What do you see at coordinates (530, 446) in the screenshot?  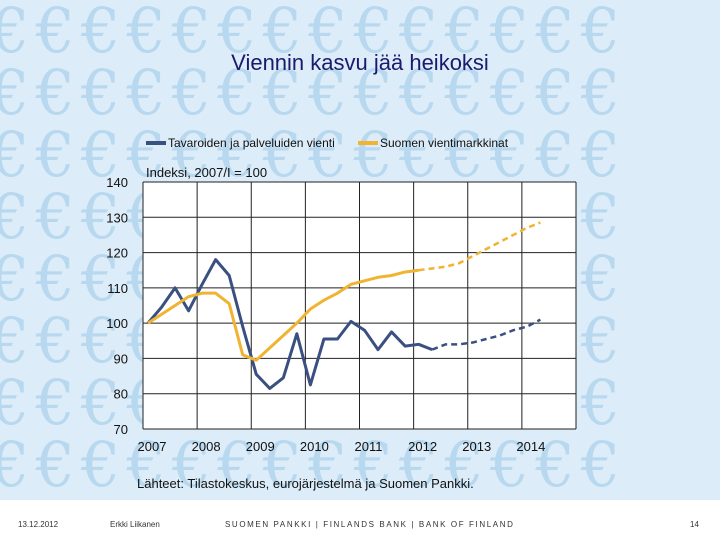 I see `x-tick-label: 2014` at bounding box center [530, 446].